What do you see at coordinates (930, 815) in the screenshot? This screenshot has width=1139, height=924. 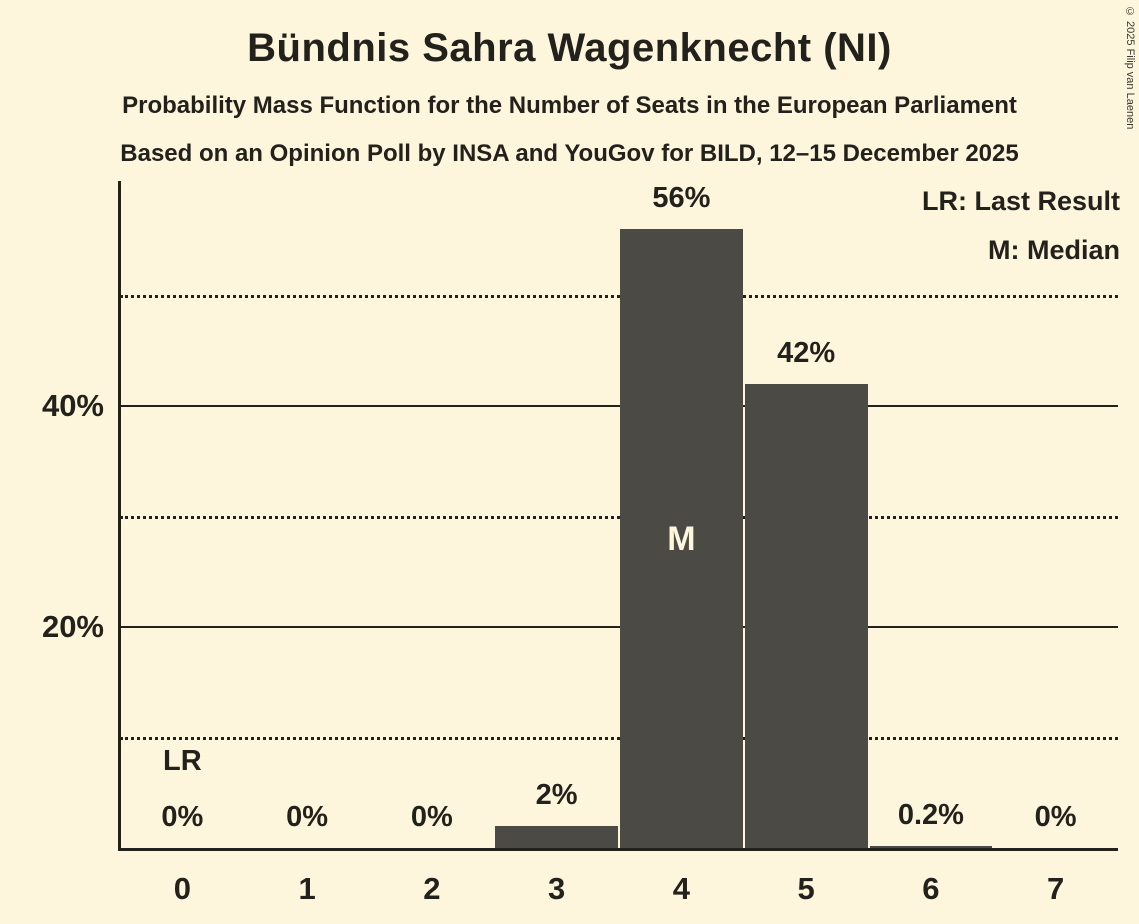 I see `bar-value-label: 0.2%` at bounding box center [930, 815].